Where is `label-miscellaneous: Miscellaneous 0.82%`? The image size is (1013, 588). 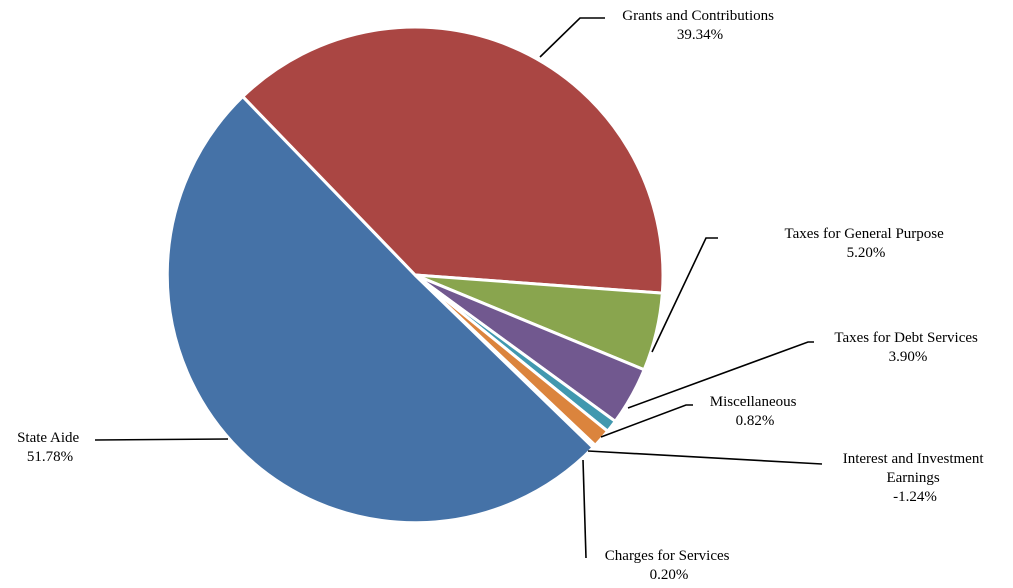
label-miscellaneous: Miscellaneous 0.82% is located at coordinates (755, 411).